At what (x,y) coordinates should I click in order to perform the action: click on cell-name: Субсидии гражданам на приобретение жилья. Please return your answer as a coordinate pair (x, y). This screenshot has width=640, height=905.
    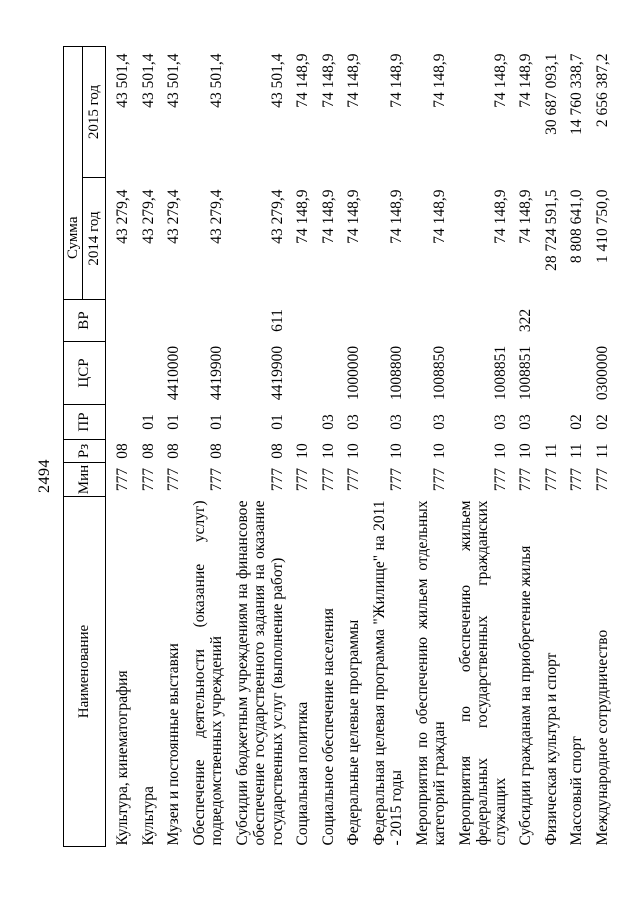
    Looking at the image, I should click on (525, 695).